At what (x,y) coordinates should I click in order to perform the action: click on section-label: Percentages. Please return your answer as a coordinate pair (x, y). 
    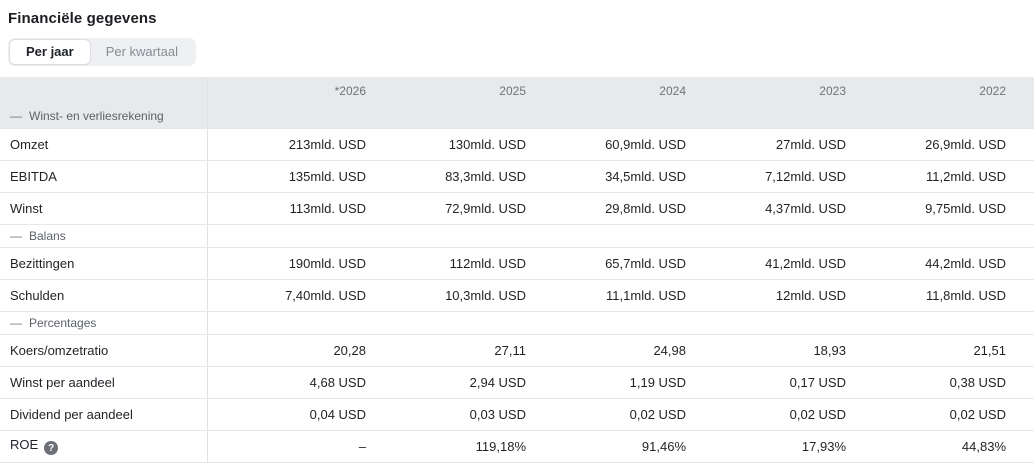
    Looking at the image, I should click on (63, 322).